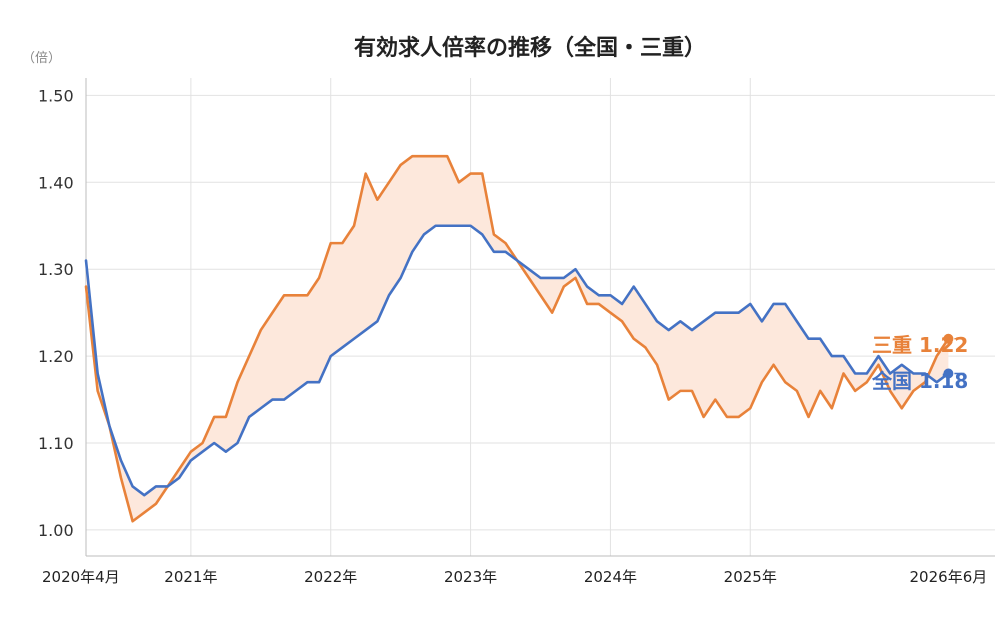 This screenshot has width=1000, height=625. Describe the element at coordinates (920, 345) in the screenshot. I see `series-end-label-0: 三重 1.22` at that location.